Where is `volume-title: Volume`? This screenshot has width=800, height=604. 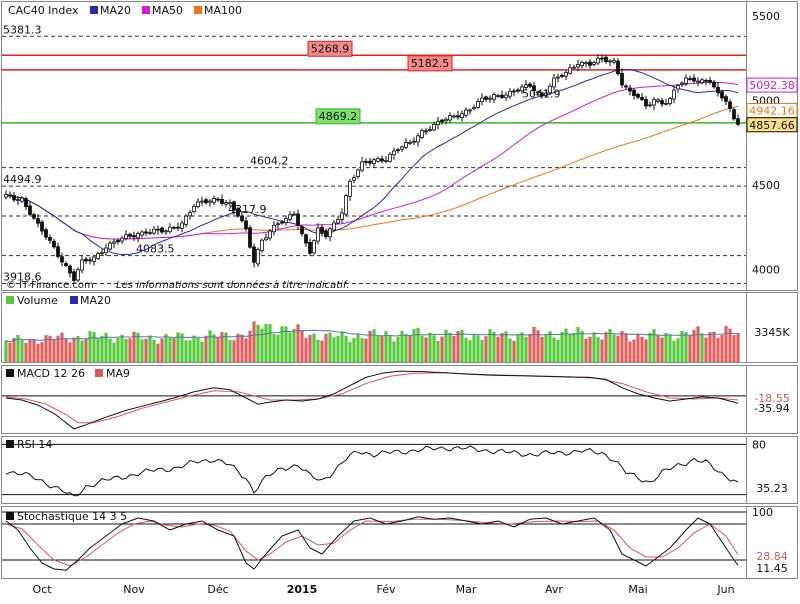 volume-title: Volume is located at coordinates (37, 300).